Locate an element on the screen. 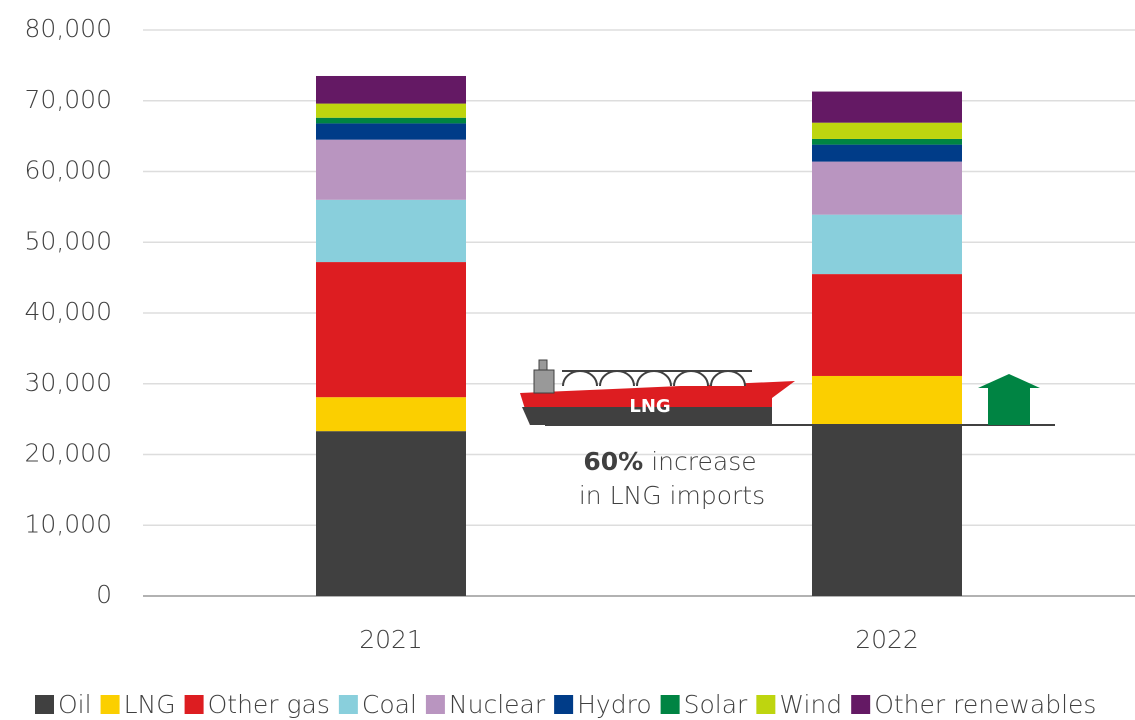  legend-label: Other renewables is located at coordinates (985, 704).